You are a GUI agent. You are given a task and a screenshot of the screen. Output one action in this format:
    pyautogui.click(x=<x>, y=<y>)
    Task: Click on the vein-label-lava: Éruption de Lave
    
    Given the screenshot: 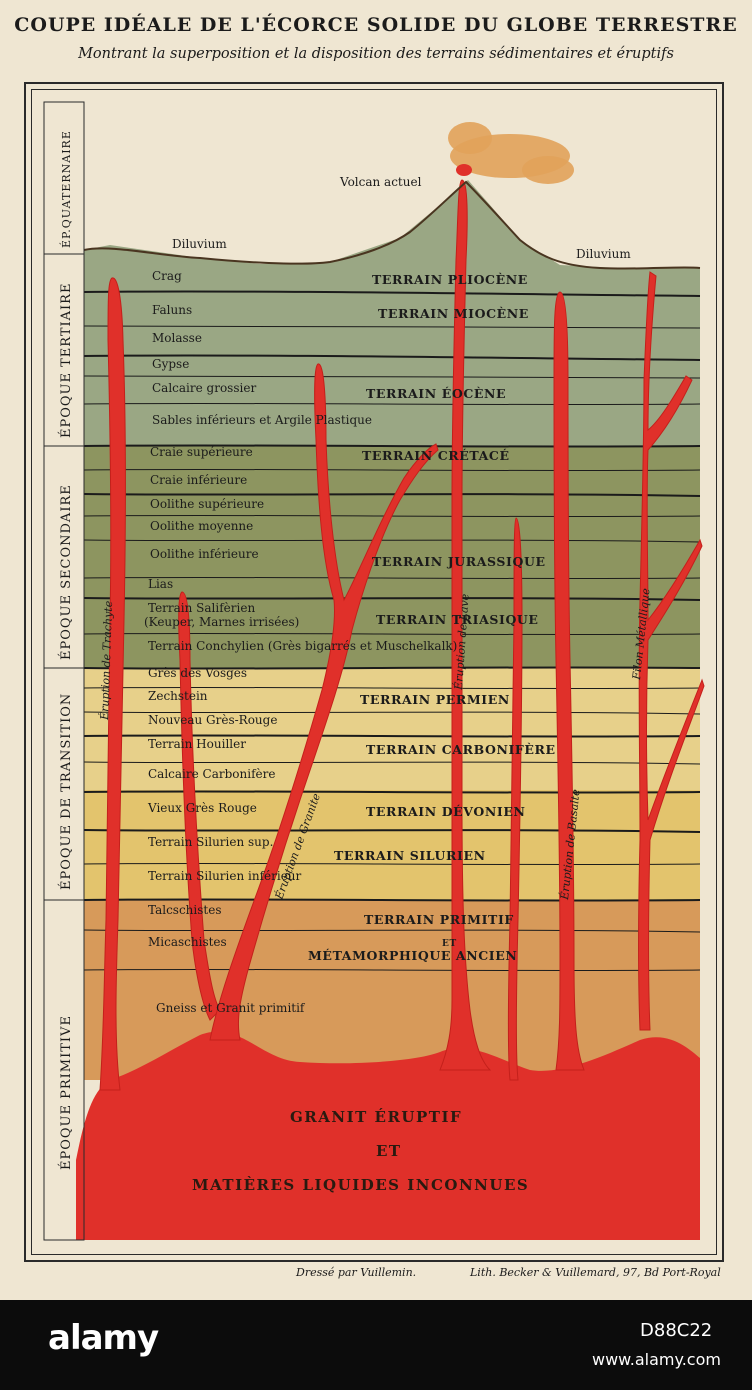 What is the action you would take?
    pyautogui.click(x=461, y=642)
    